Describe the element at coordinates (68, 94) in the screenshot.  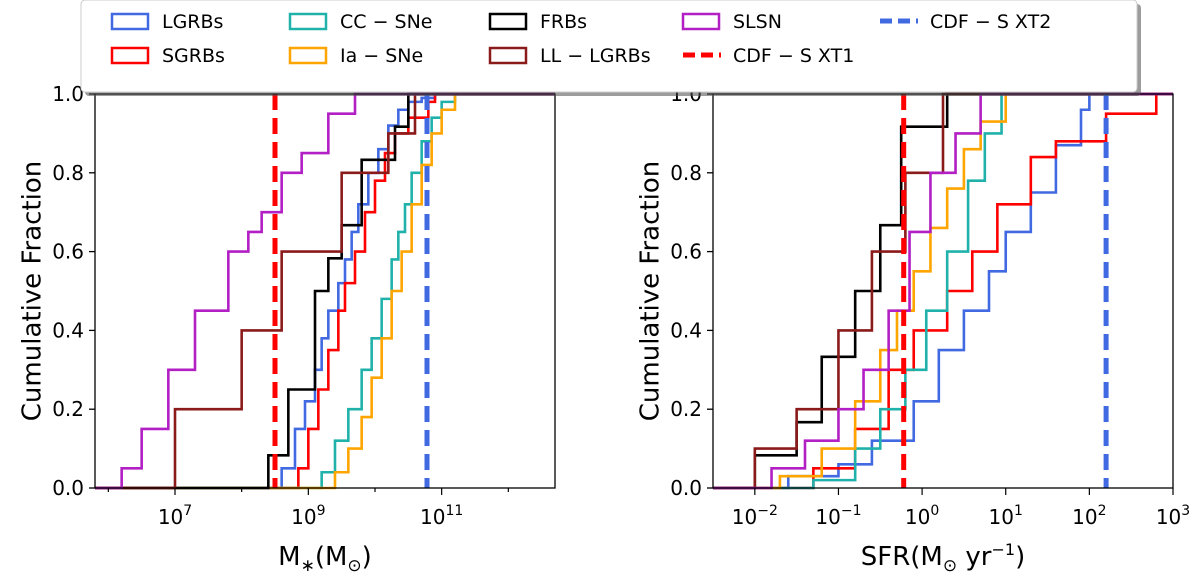
I see `y-tick-label: 1.0` at that location.